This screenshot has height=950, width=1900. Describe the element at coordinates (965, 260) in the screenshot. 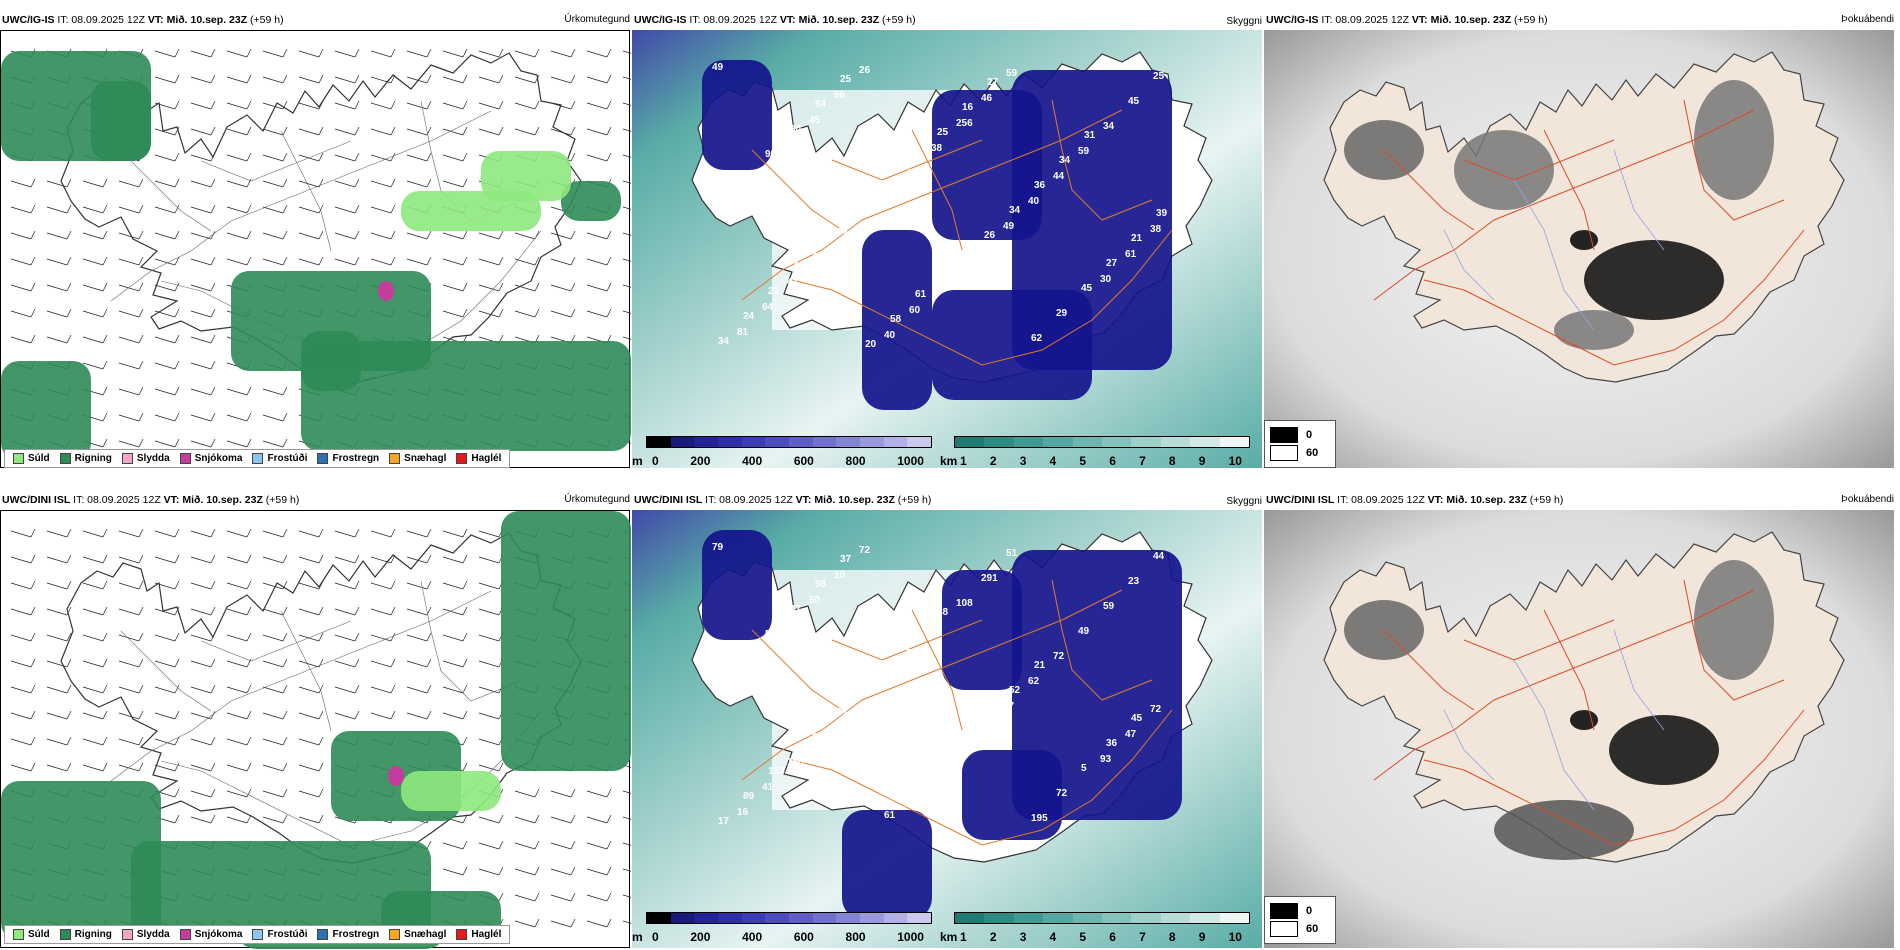

I see `cloud-base-value: 28` at that location.